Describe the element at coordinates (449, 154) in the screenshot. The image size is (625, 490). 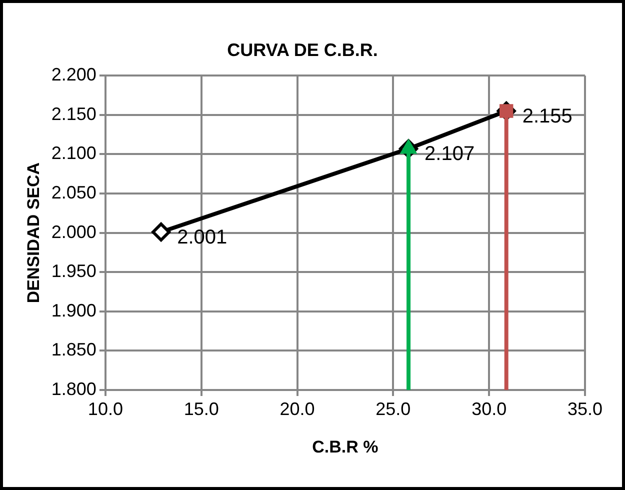
I see `data-label: 2.107` at that location.